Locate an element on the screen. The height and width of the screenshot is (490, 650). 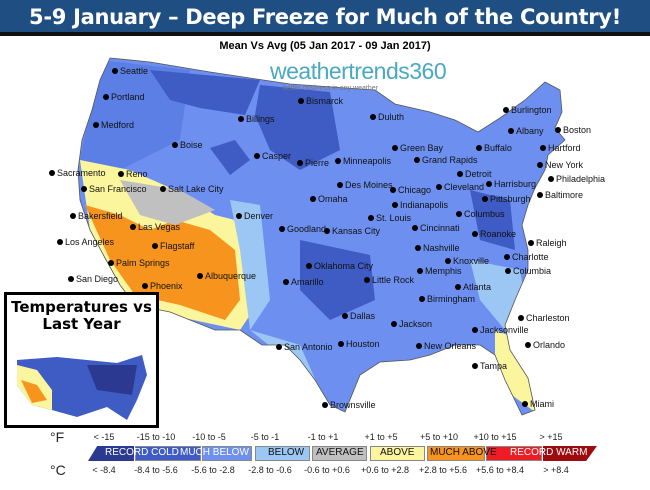
city-label: Columbia is located at coordinates (528, 271).